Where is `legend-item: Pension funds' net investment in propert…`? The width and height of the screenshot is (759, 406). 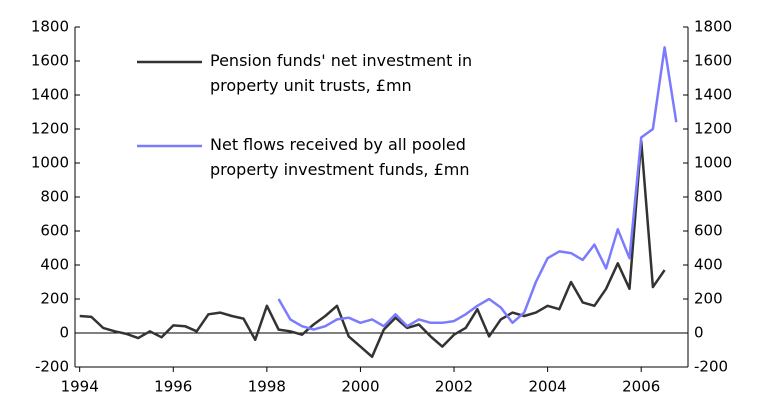 legend-item: Pension funds' net investment in propert… is located at coordinates (341, 73).